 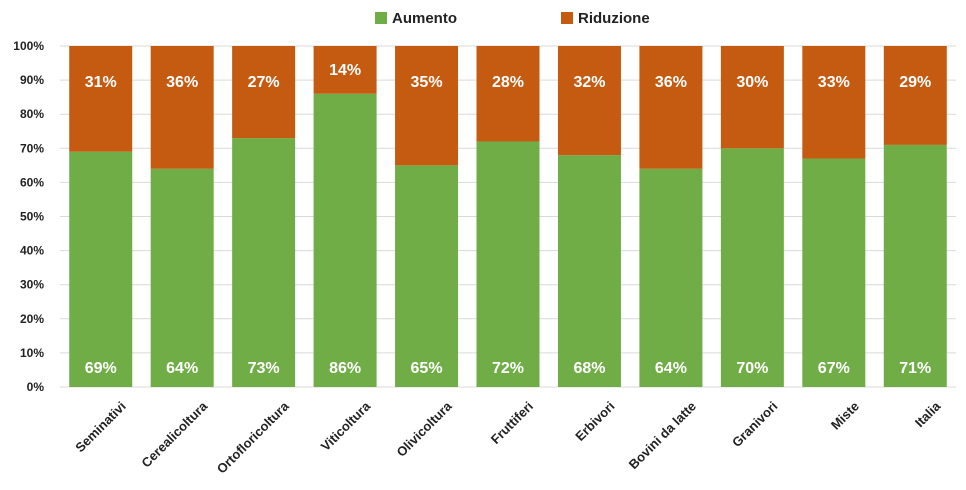 I want to click on x-category-label: Fruttiferi, so click(x=512, y=423).